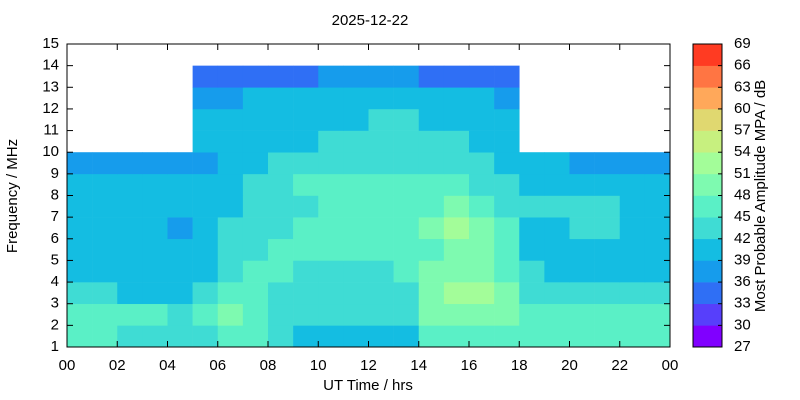  I want to click on colorbar-tick-label: 30, so click(742, 324).